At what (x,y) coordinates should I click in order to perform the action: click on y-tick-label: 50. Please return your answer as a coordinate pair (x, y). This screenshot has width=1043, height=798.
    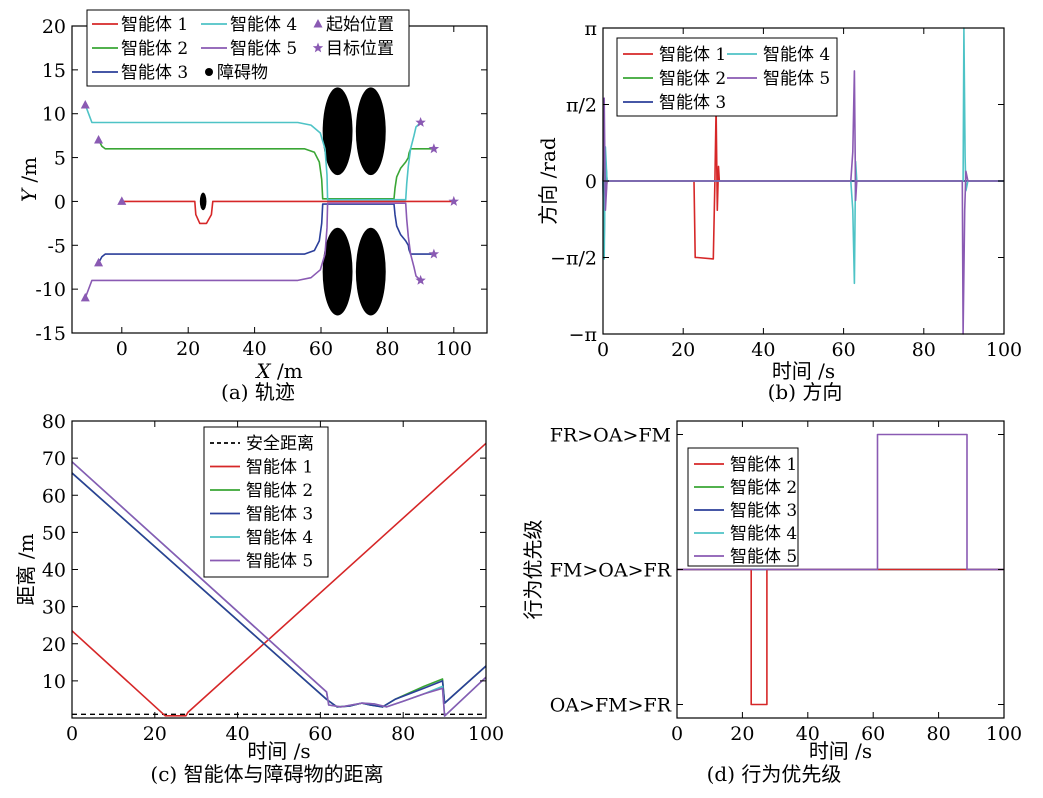
    Looking at the image, I should click on (54, 533).